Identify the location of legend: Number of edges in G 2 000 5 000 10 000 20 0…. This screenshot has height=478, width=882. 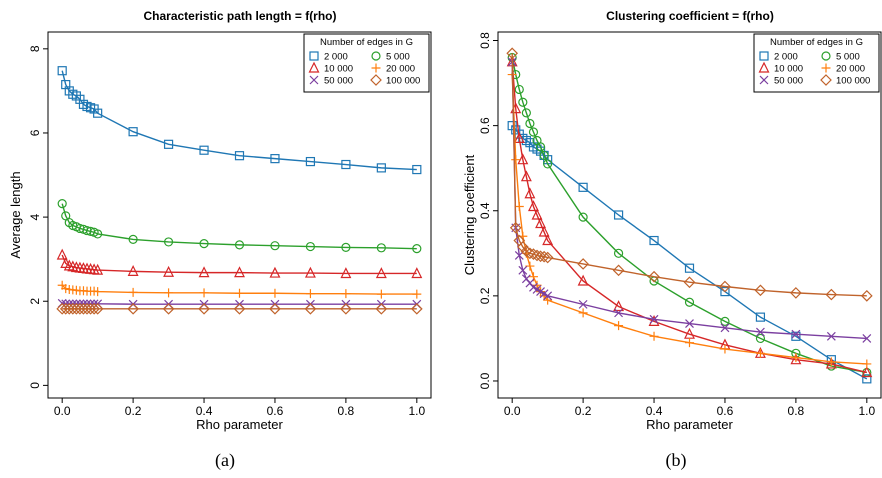
(816, 63).